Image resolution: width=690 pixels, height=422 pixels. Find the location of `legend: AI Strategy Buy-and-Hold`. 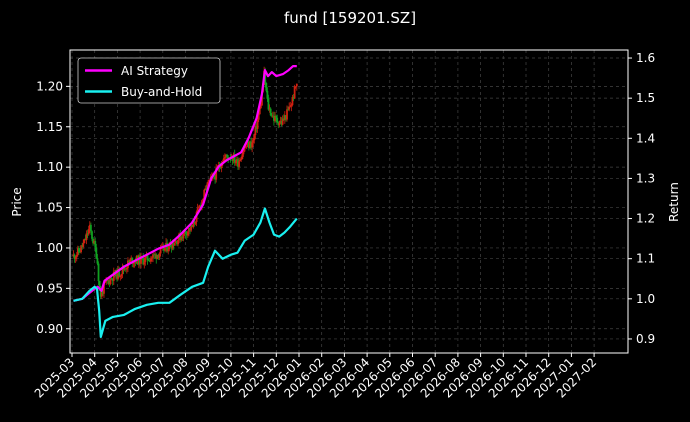

legend: AI Strategy Buy-and-Hold is located at coordinates (149, 80).